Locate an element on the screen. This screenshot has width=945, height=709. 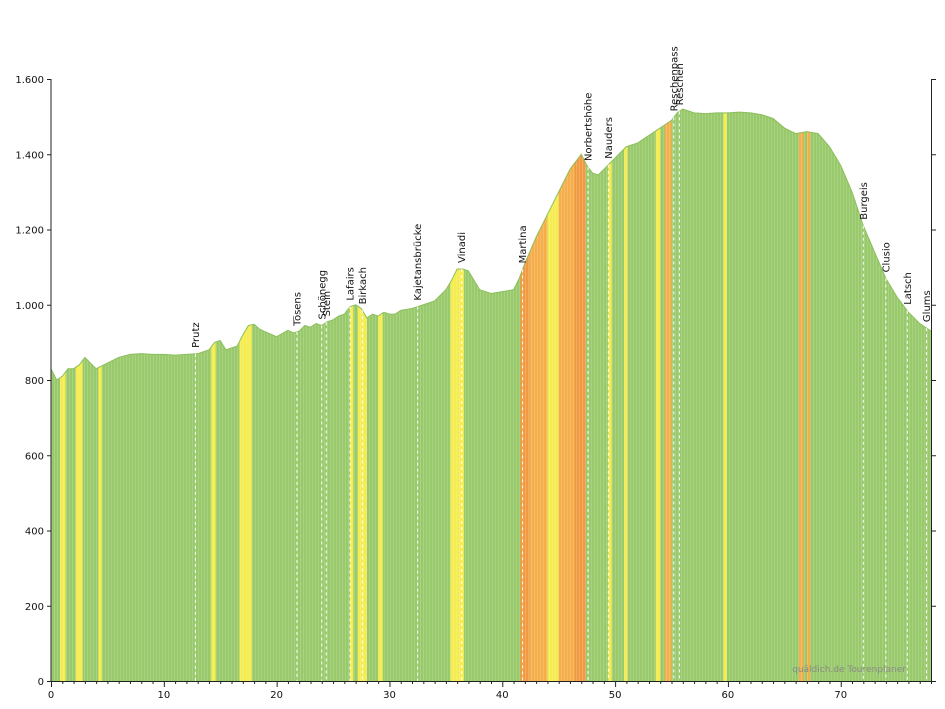
y-tick-label: 1.000 is located at coordinates (29, 306).